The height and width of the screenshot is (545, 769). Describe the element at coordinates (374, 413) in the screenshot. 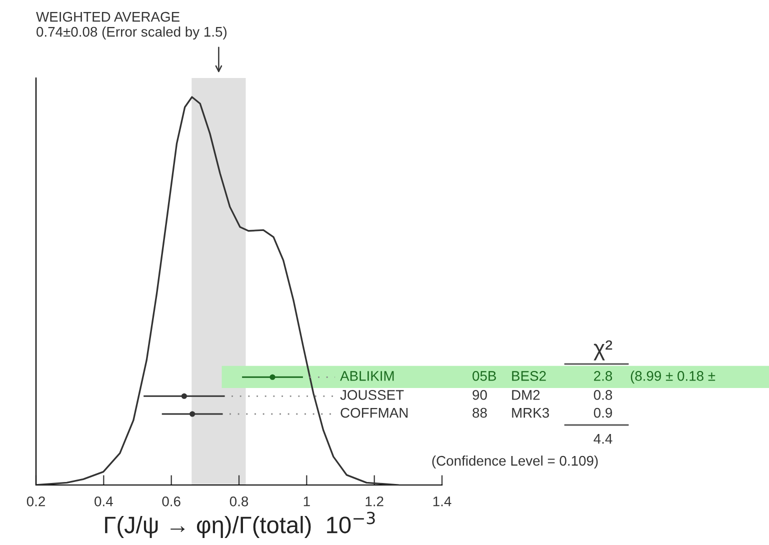

I see `text: COFFMAN` at that location.